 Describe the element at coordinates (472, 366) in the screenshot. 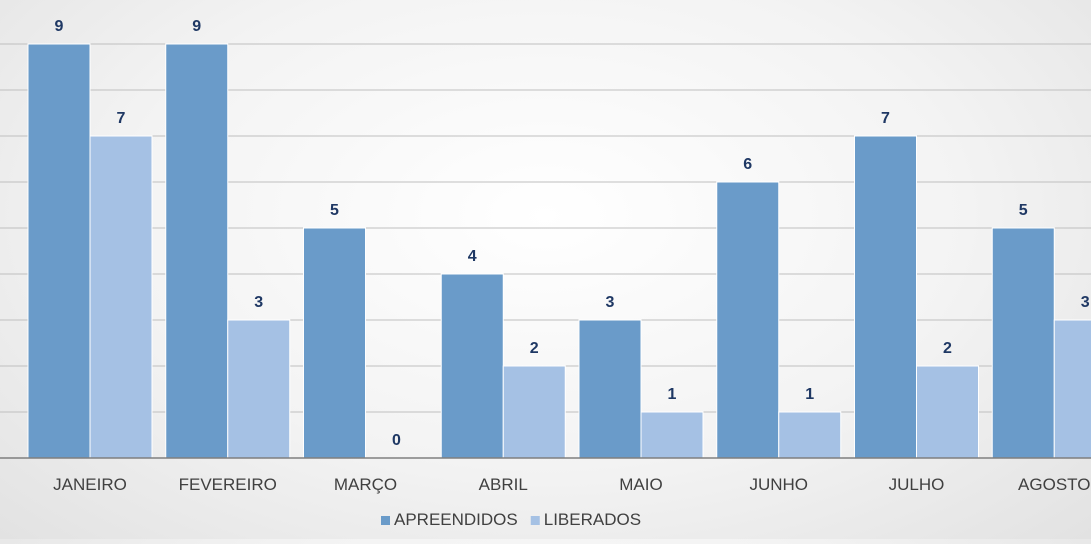

I see `bar-apreendidos-abril` at that location.